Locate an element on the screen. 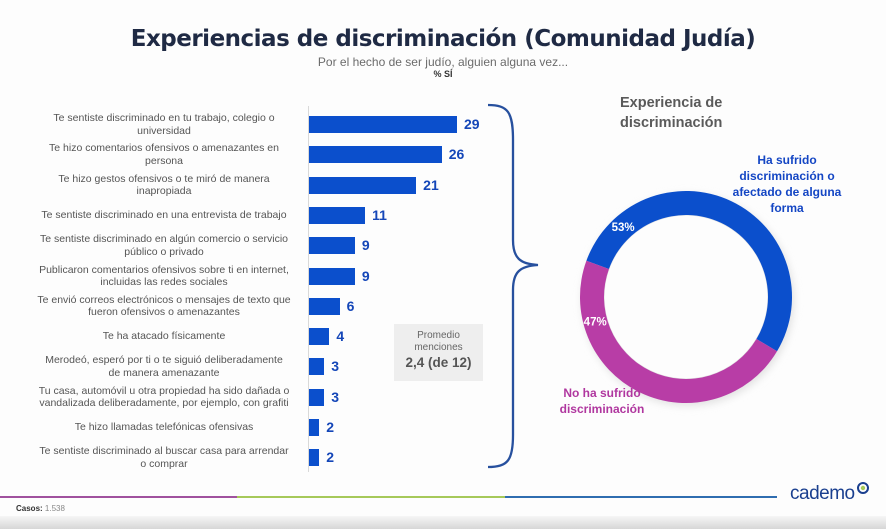 Image resolution: width=886 pixels, height=529 pixels. category-label-line: Te ha atacado físicamente is located at coordinates (164, 336).